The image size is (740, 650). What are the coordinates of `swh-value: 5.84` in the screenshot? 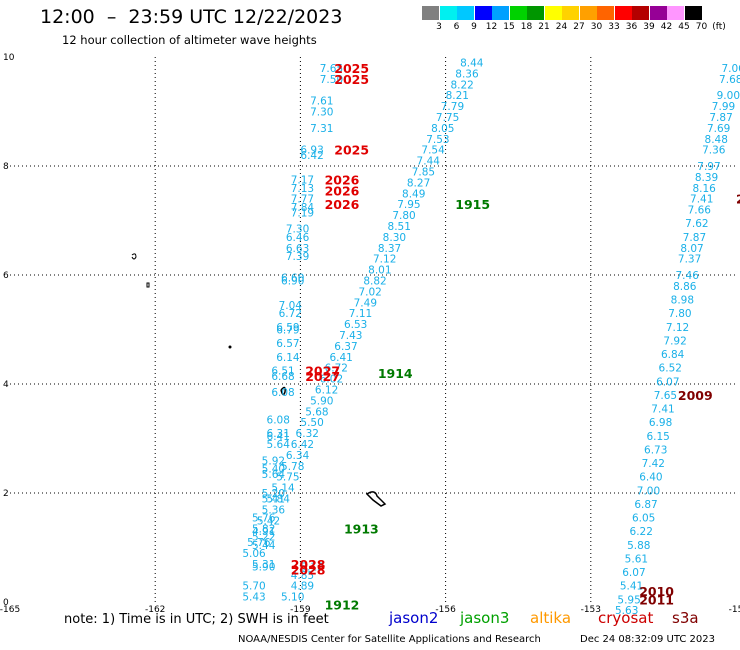 It's located at (279, 499).